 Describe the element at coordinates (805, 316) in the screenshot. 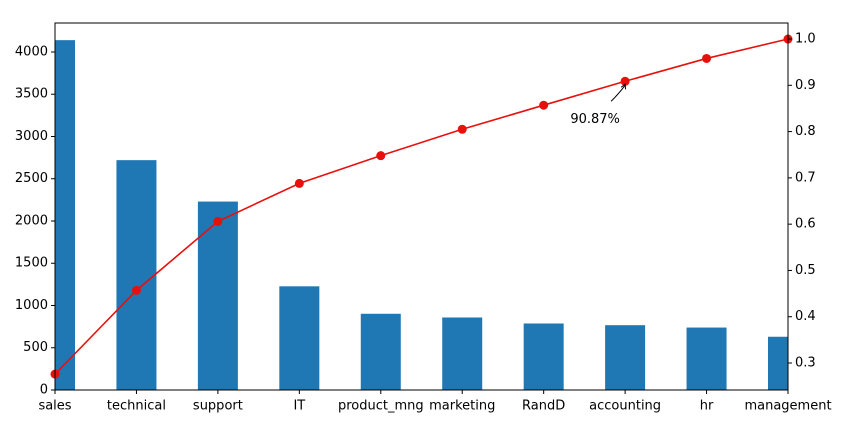

I see `y2-tick-label: 0.4` at that location.